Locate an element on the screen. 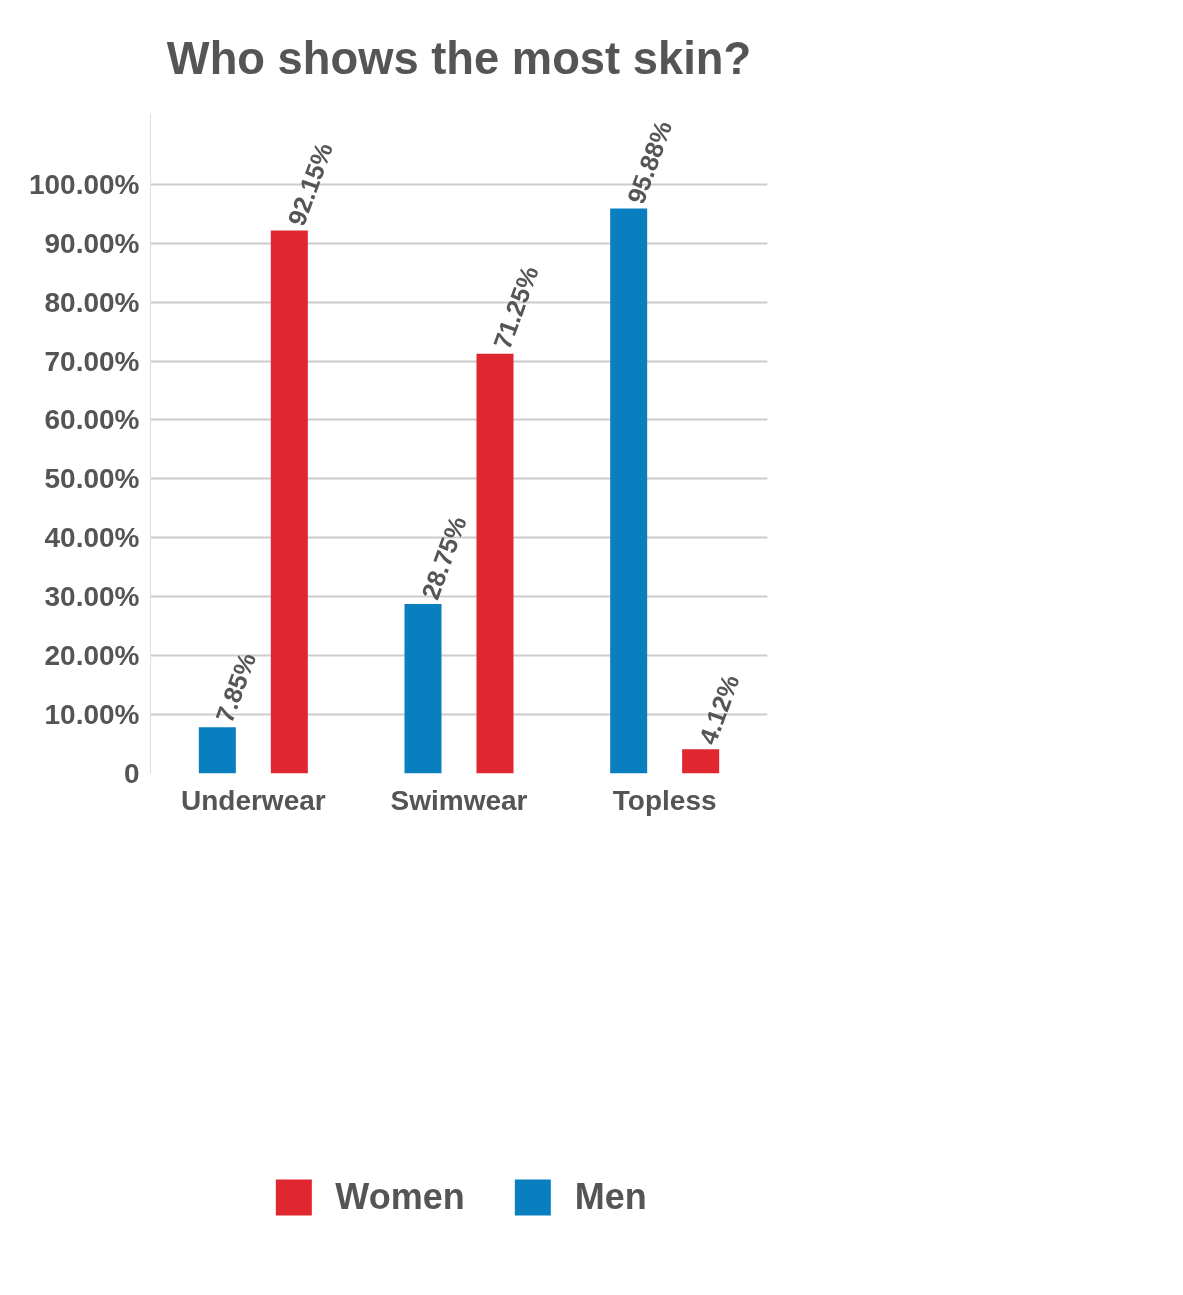 The width and height of the screenshot is (1183, 1295). legend-label: Men is located at coordinates (610, 1196).